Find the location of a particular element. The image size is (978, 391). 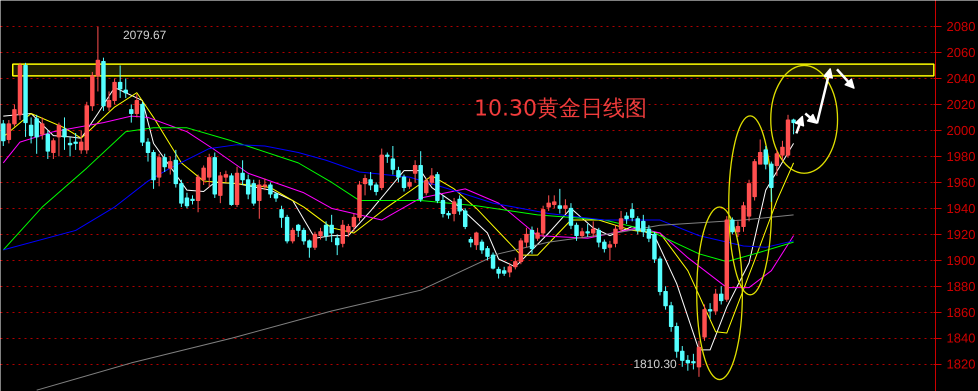

y-tick-label: 1980 is located at coordinates (961, 156).